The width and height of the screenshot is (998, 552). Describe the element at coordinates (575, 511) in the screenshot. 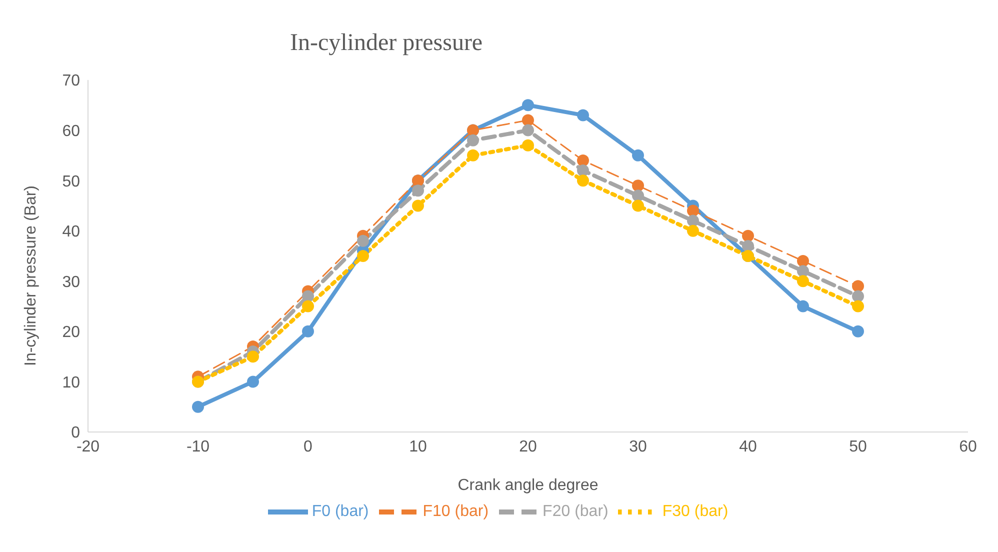

I see `legend-label: F20 (bar)` at that location.